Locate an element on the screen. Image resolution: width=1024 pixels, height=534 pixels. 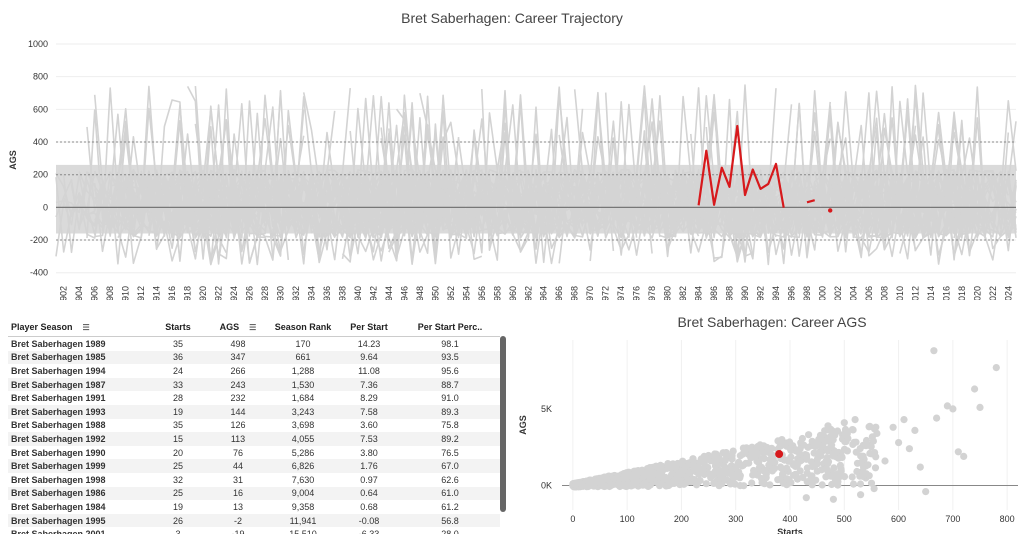
col-header-player-season: Player Season ☰ is located at coordinates (50, 327).